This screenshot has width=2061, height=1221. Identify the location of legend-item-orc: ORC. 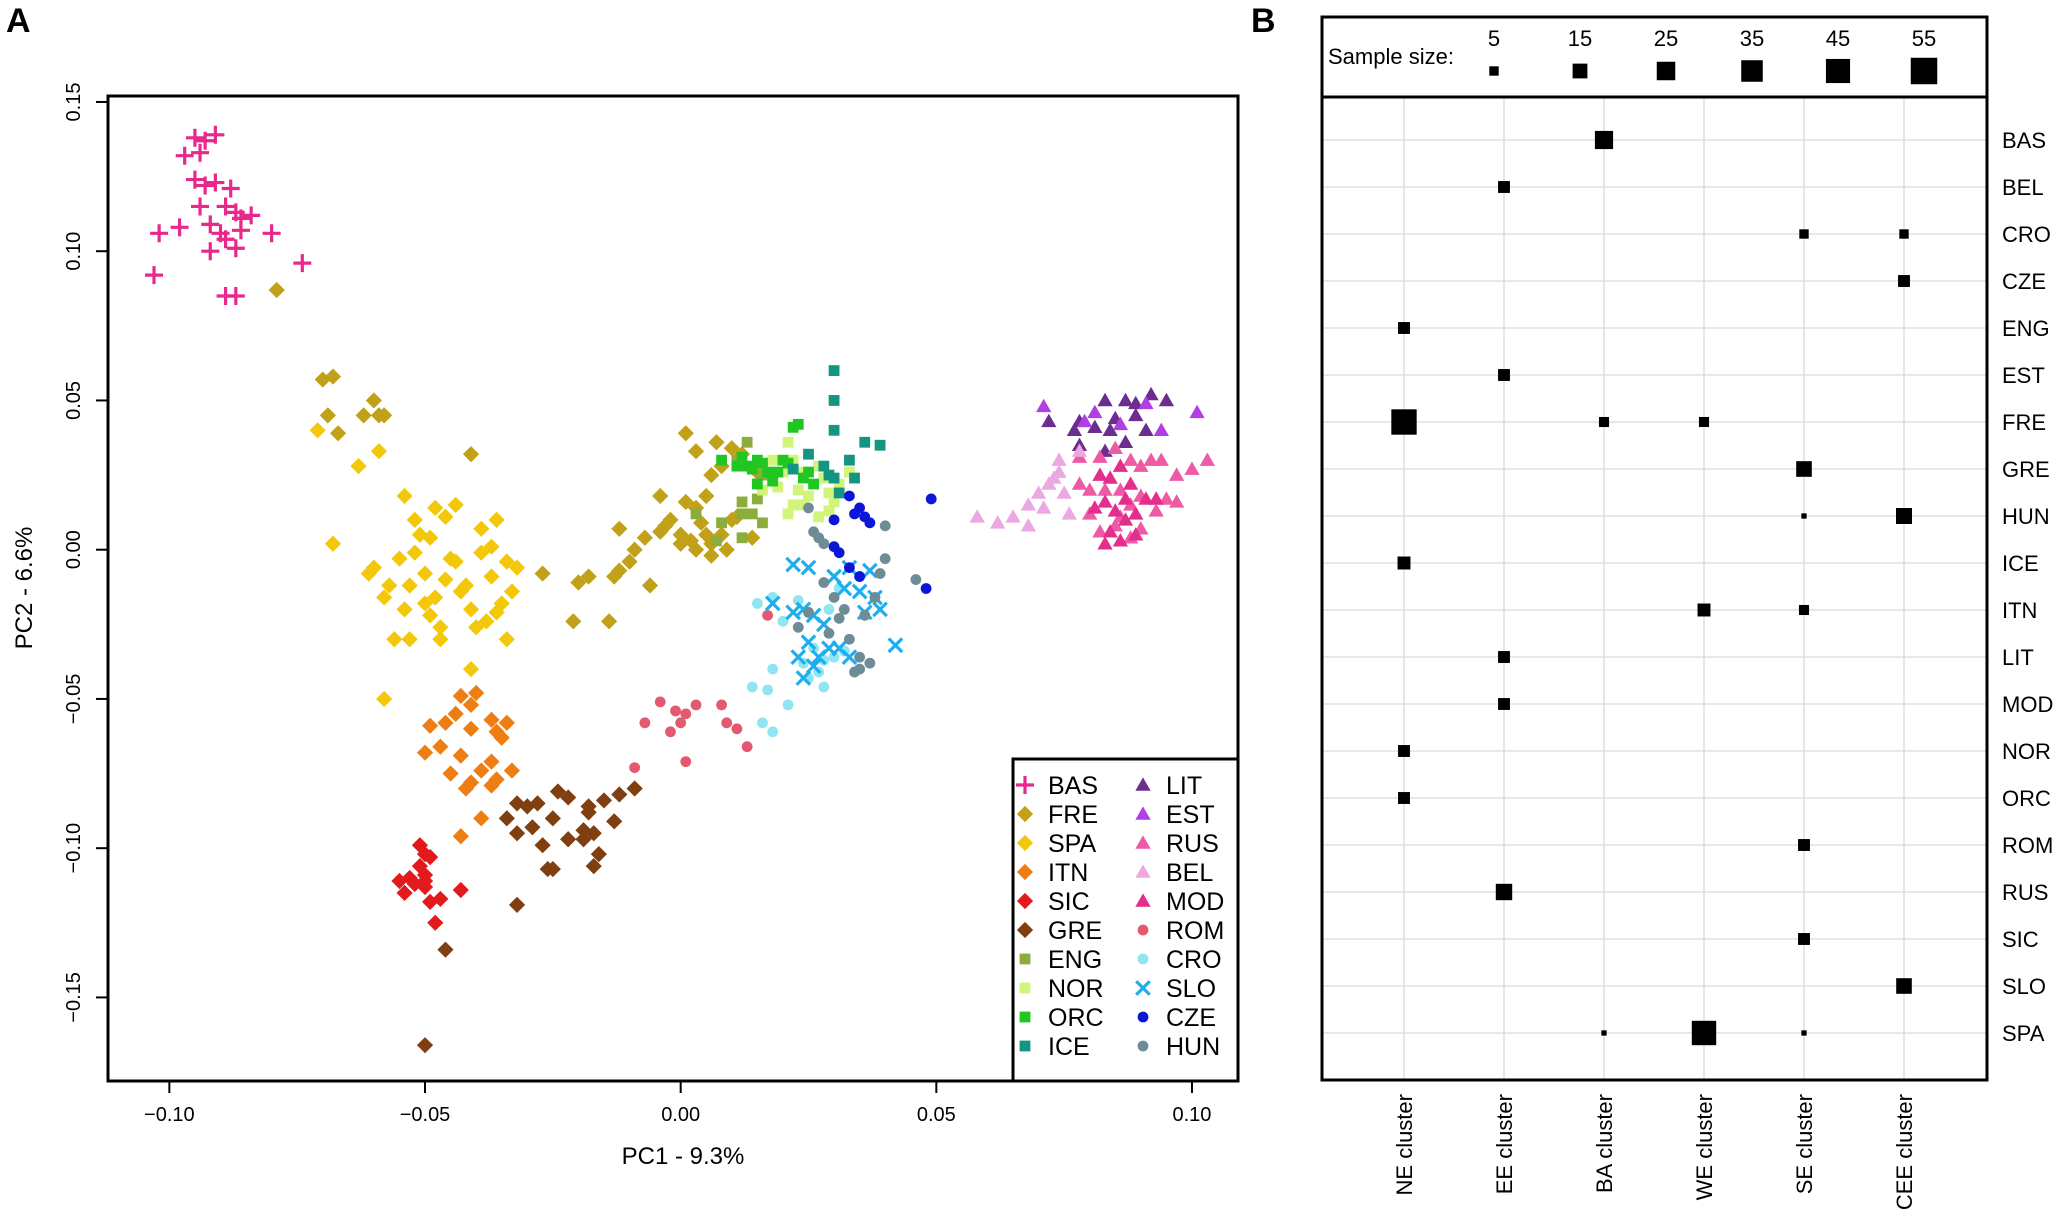
(1061, 1018).